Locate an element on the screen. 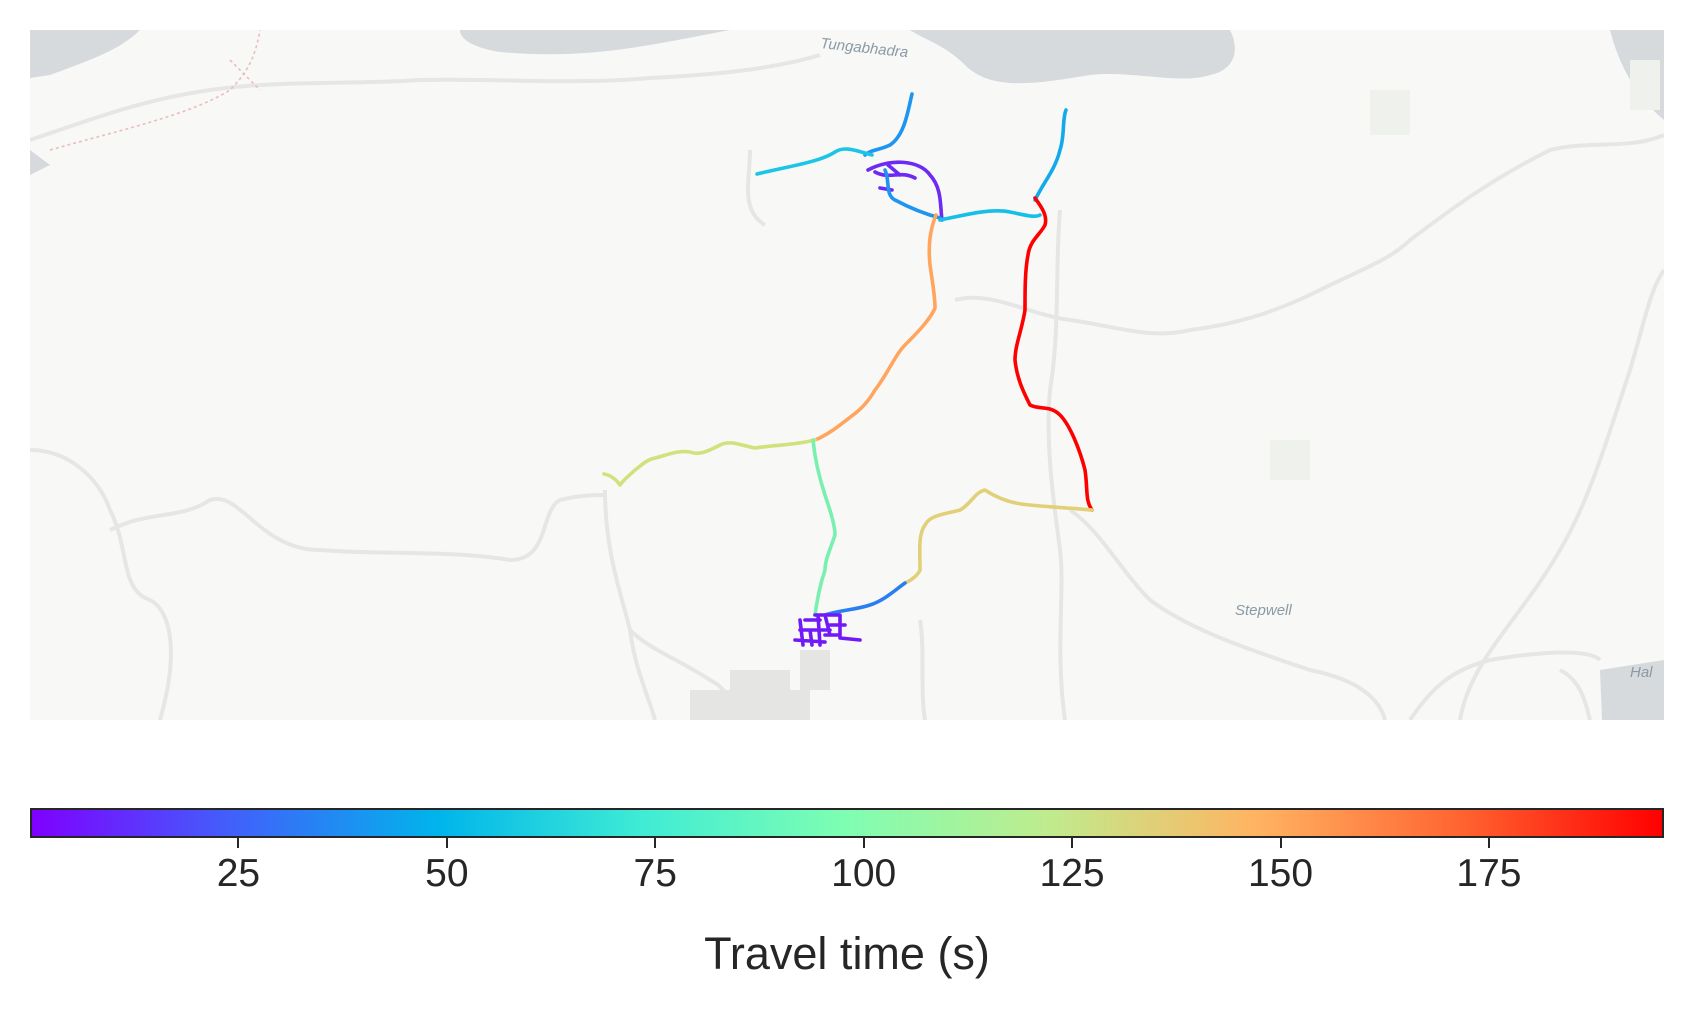 The height and width of the screenshot is (1016, 1687). colorbar-tick-label: 150 is located at coordinates (1280, 873).